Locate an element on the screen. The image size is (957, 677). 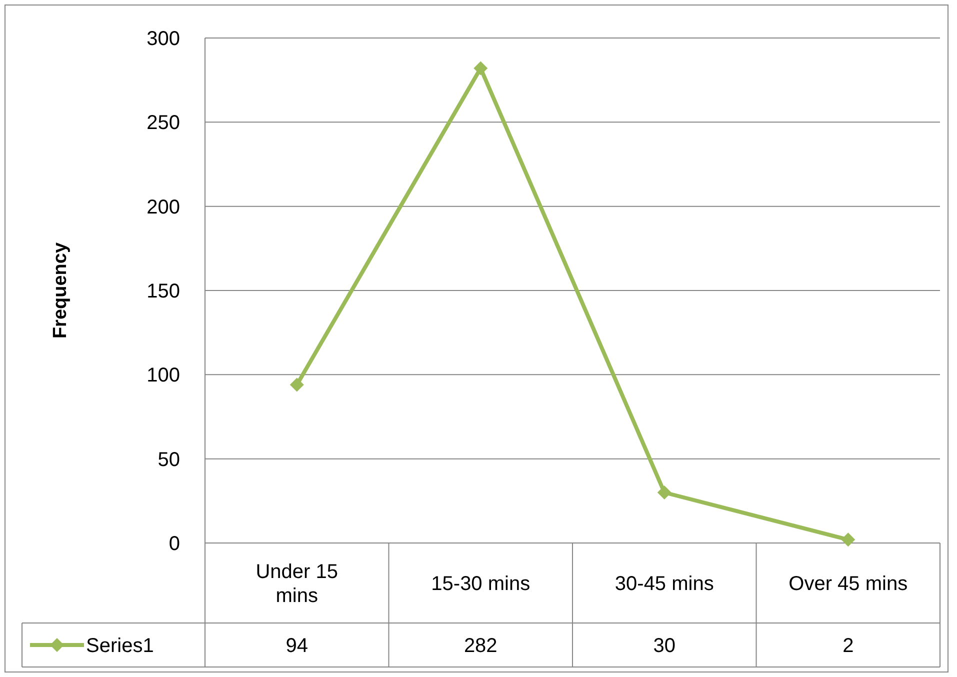
data-label: 94 is located at coordinates (297, 646).